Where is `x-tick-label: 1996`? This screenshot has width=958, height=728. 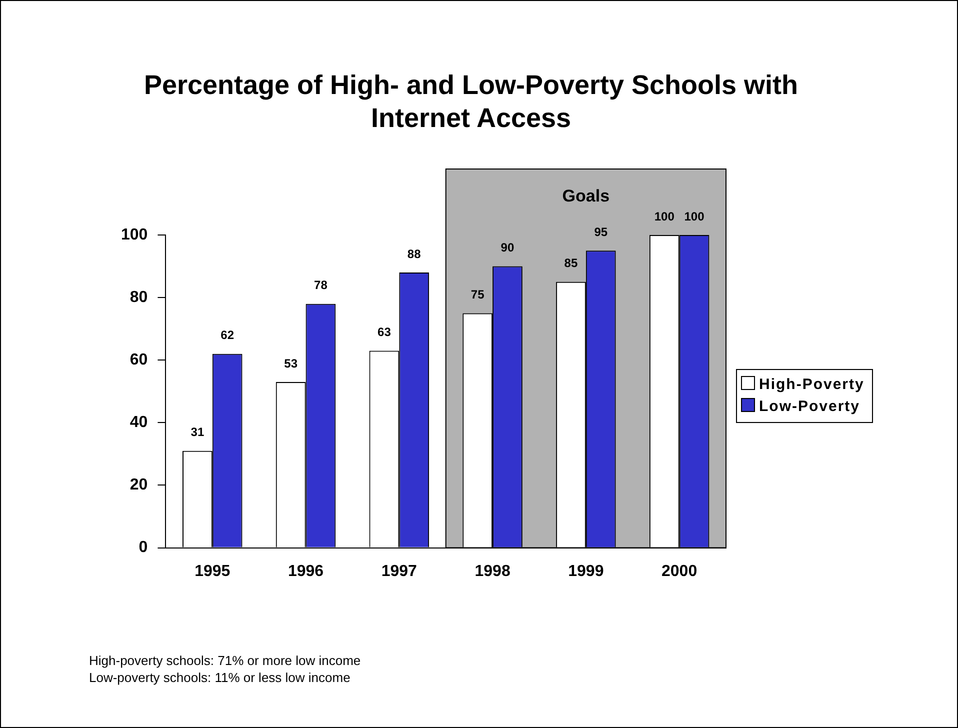 x-tick-label: 1996 is located at coordinates (306, 571).